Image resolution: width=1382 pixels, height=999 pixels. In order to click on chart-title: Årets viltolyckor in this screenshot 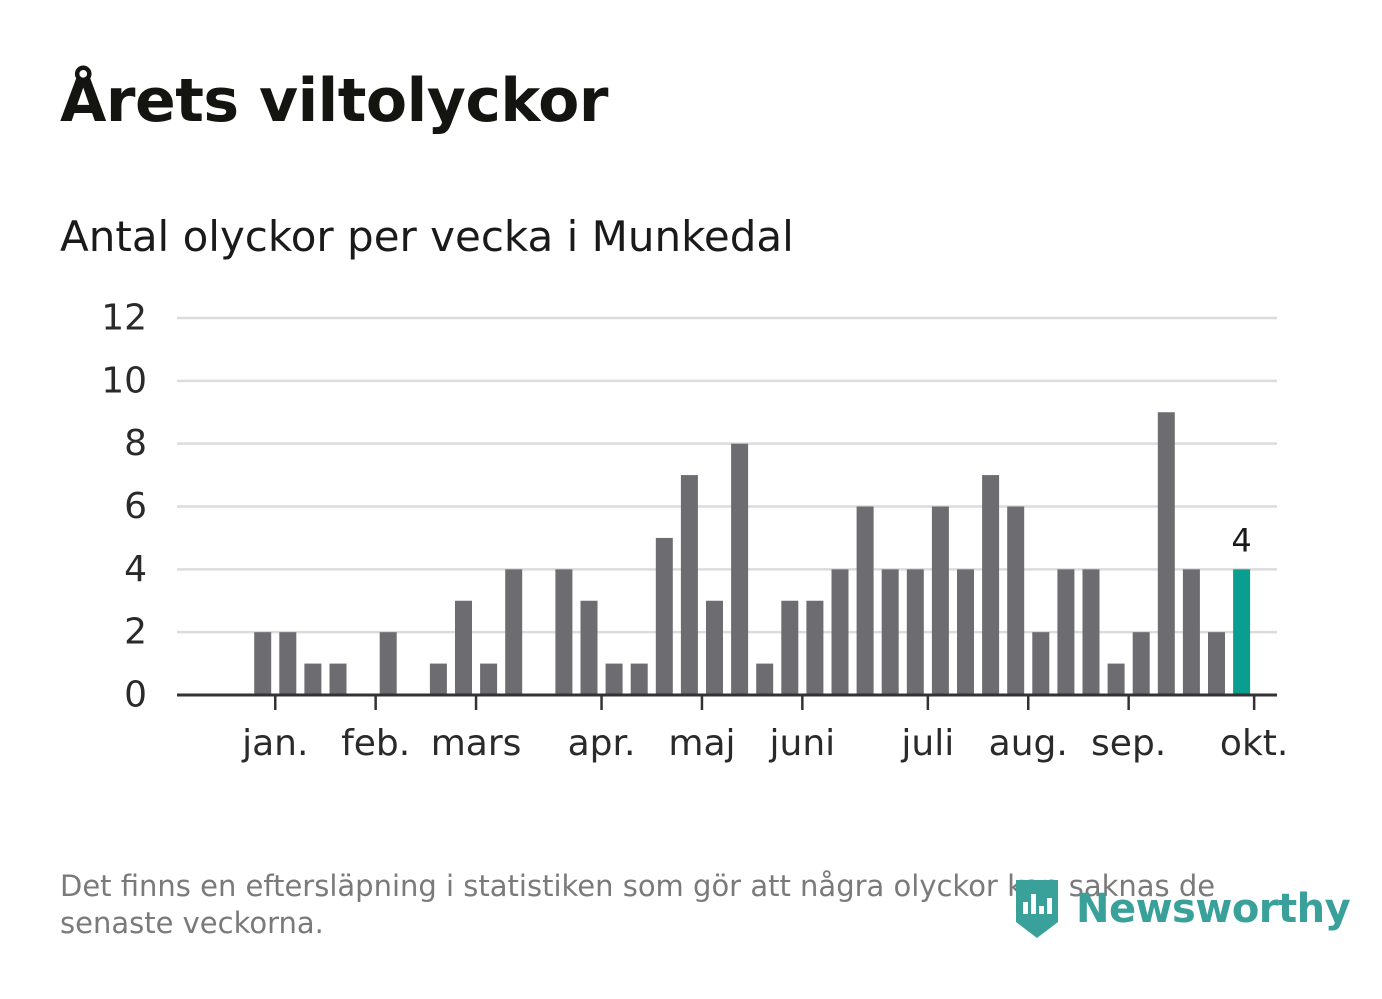, I will do `click(334, 101)`.